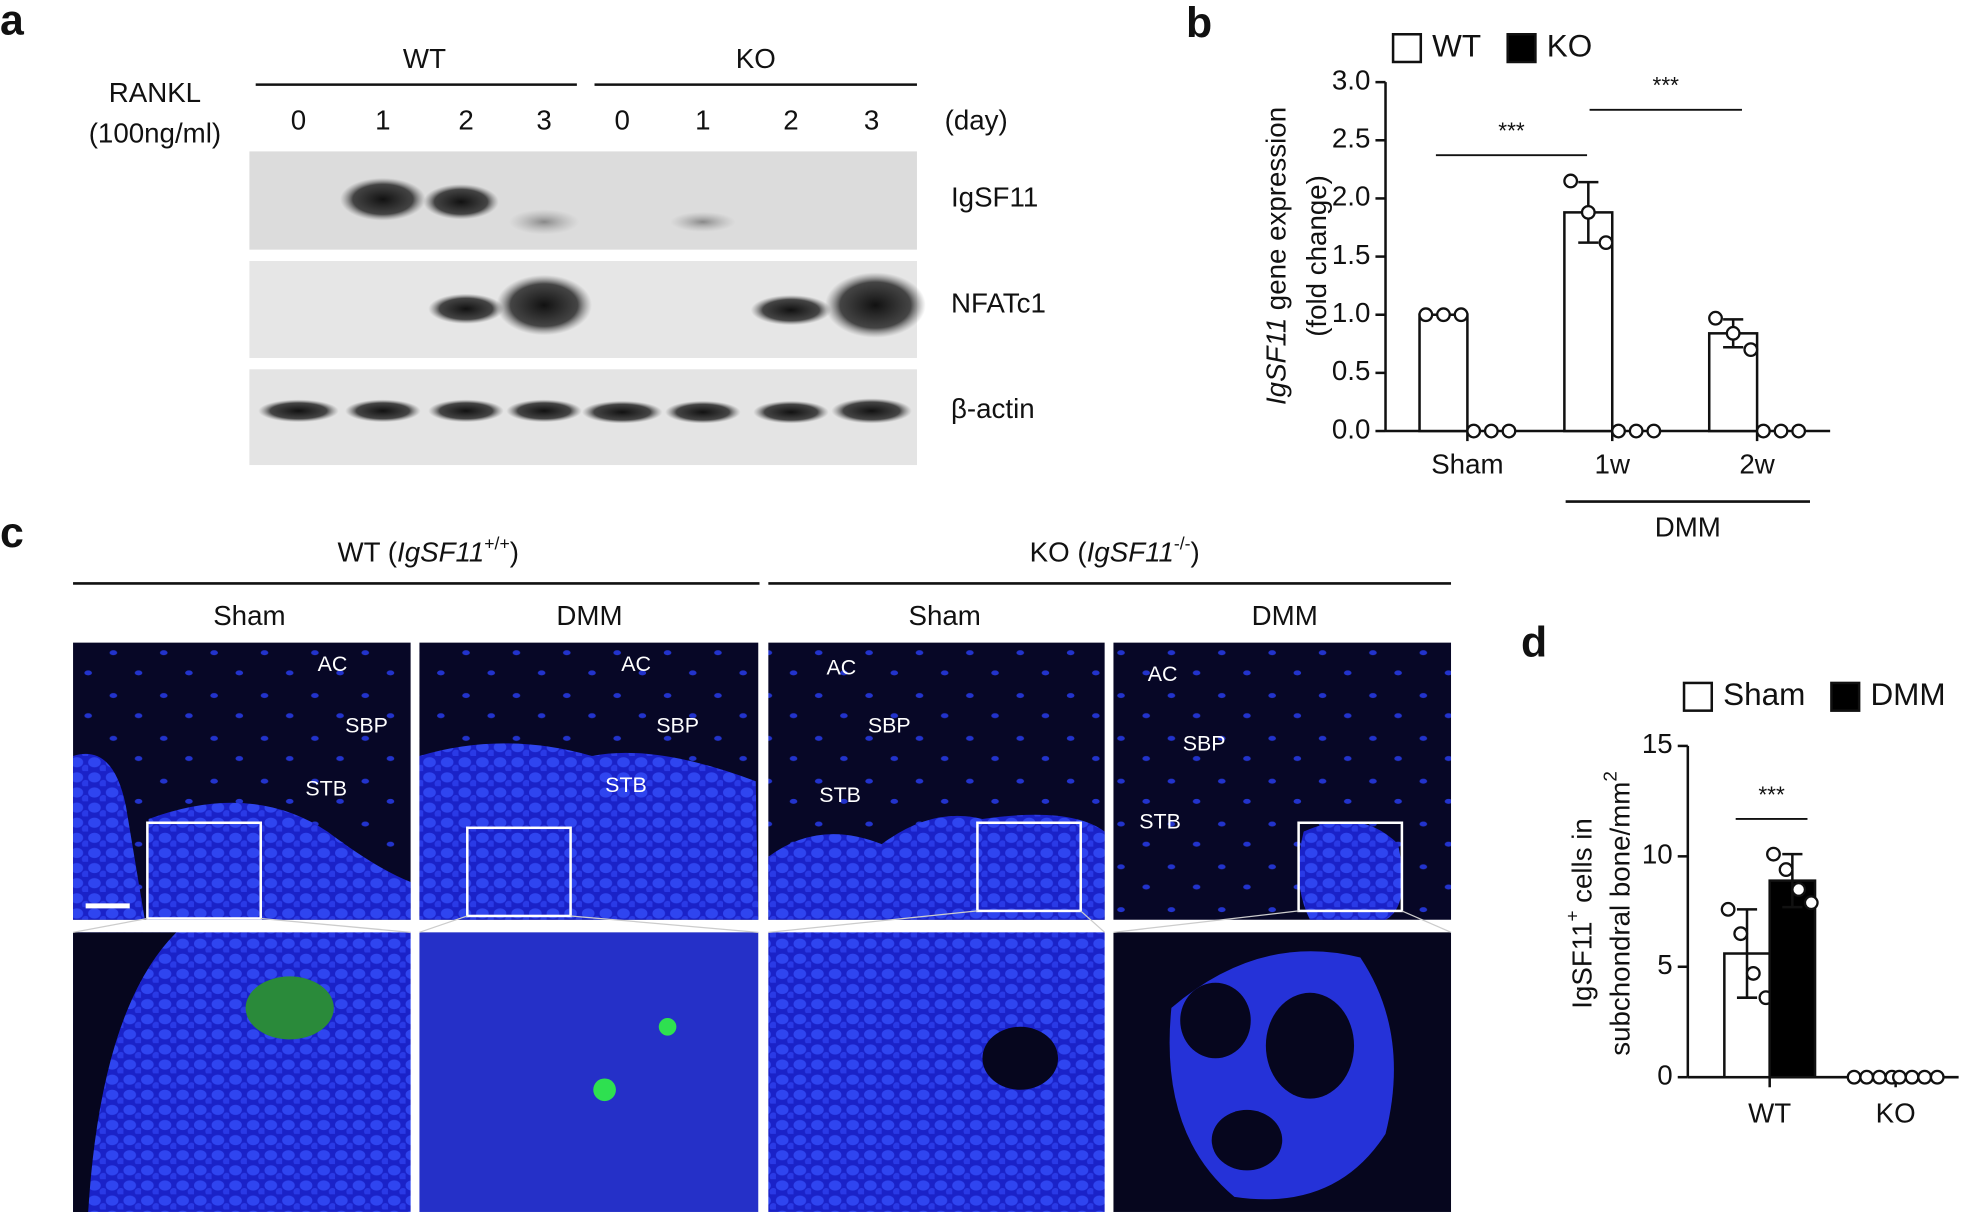 This screenshot has height=1216, width=1975. I want to click on y-tick-label: 0.5, so click(1351, 370).